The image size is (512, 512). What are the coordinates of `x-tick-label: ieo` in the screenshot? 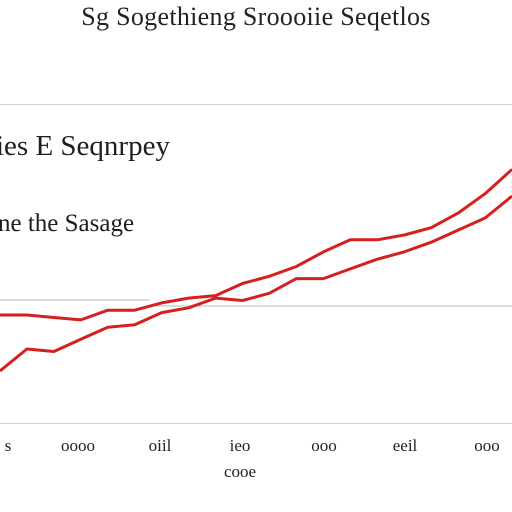 It's located at (240, 445).